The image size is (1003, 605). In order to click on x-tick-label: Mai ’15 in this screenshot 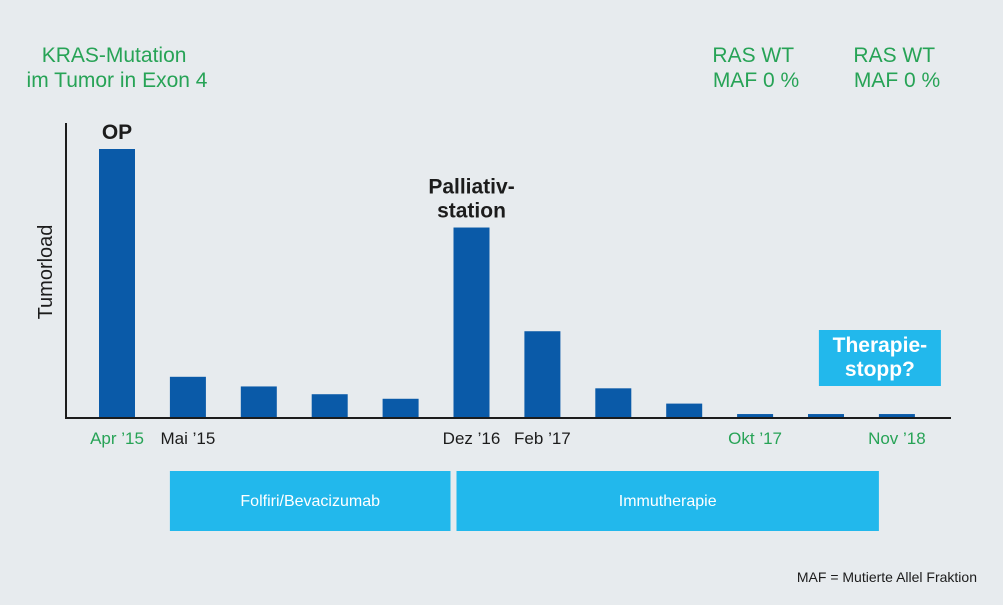, I will do `click(187, 438)`.